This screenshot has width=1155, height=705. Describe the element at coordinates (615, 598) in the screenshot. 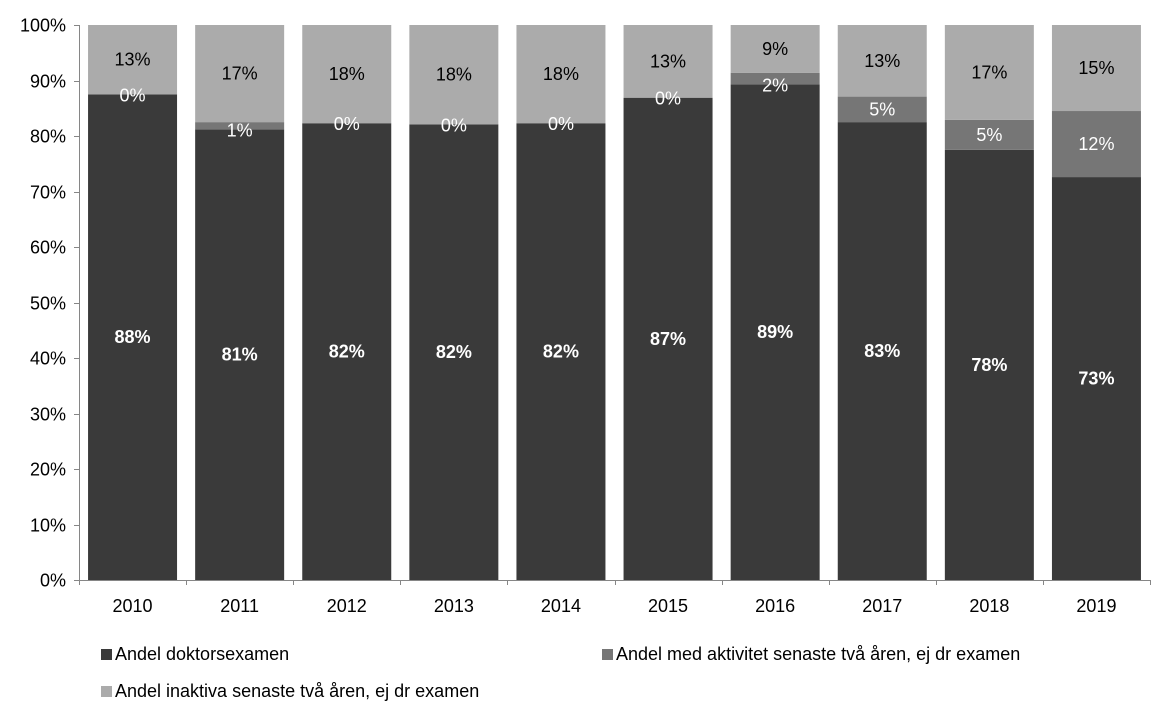

I see `x-axis: 2010 2011 2012 2013 2014 2015 2016 2017 2018 2019` at that location.